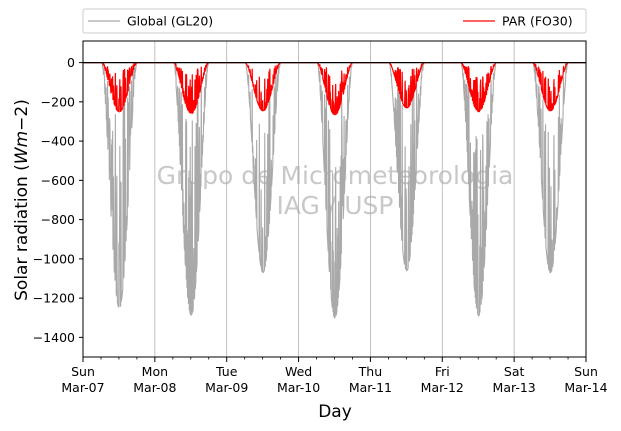 The height and width of the screenshot is (431, 621). I want to click on x-tick-label-date: Mar-11, so click(370, 387).